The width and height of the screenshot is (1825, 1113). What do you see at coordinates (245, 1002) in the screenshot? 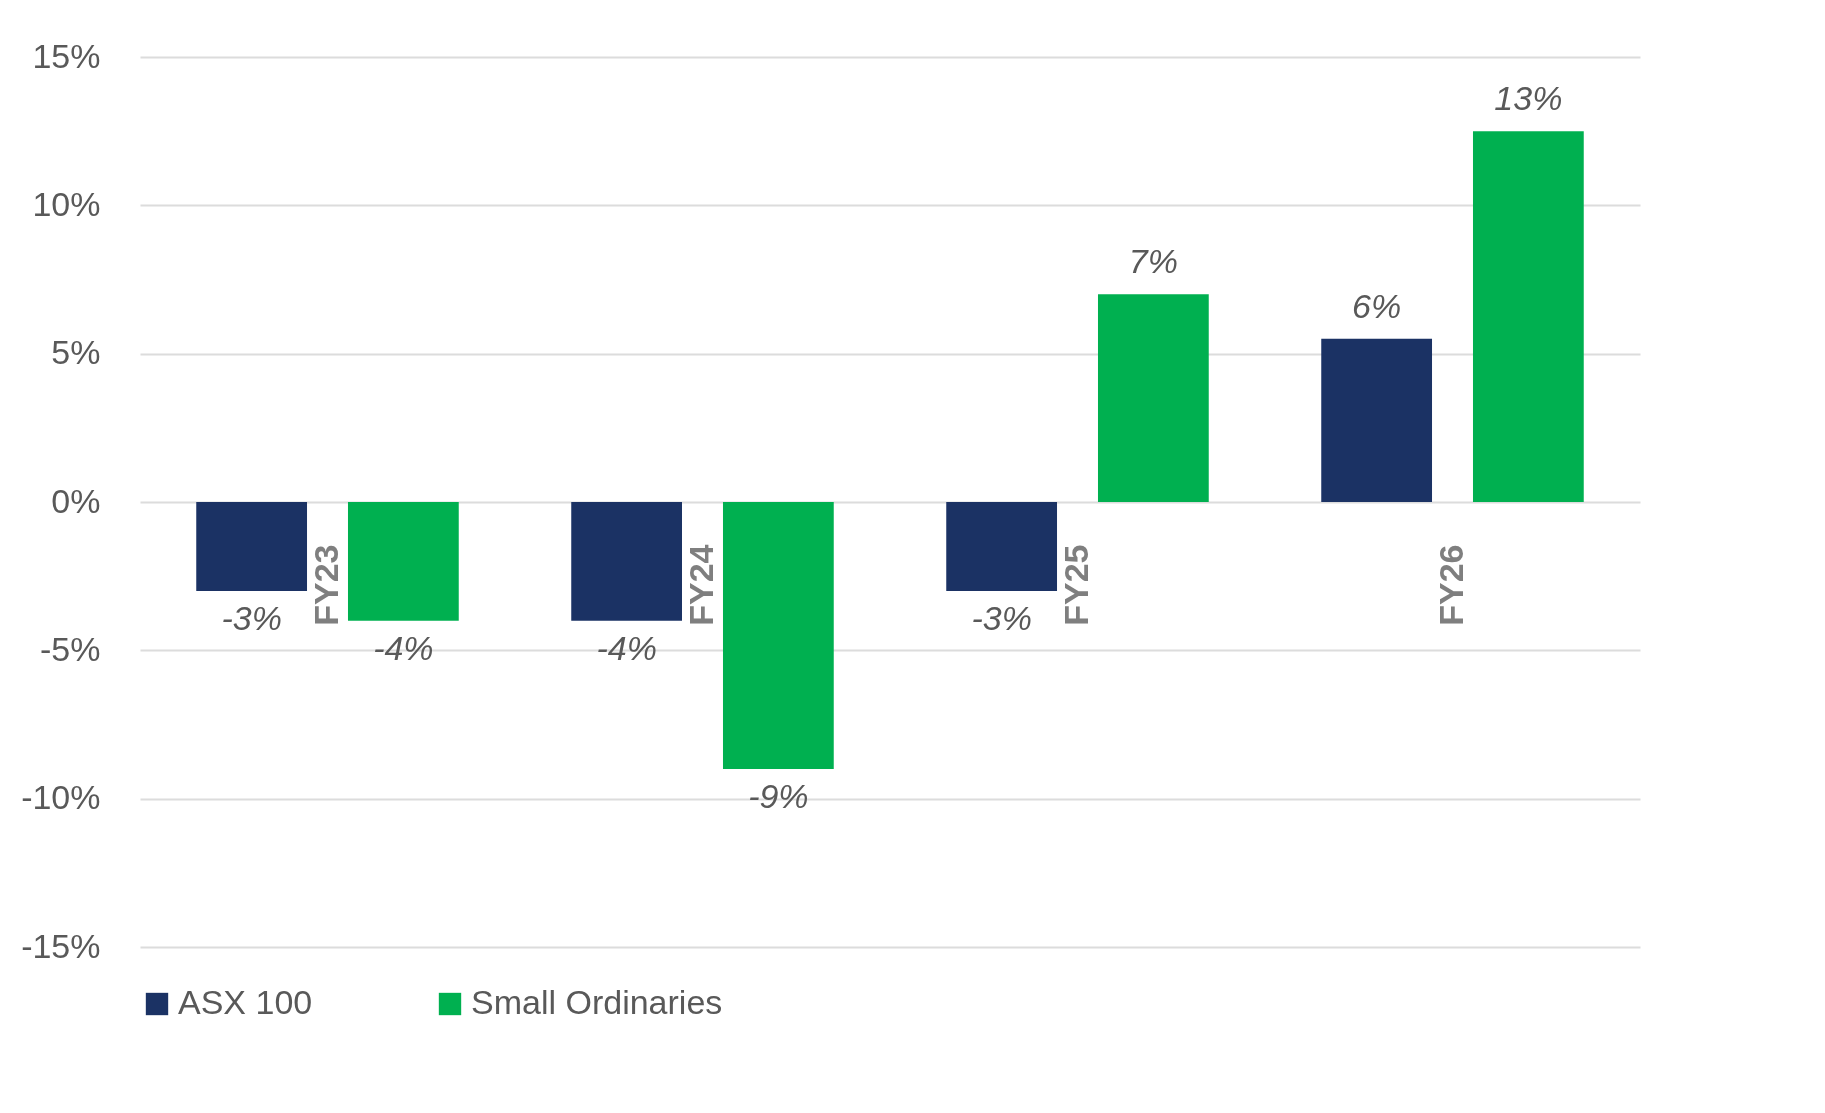
I see `legend-label: ASX 100` at bounding box center [245, 1002].